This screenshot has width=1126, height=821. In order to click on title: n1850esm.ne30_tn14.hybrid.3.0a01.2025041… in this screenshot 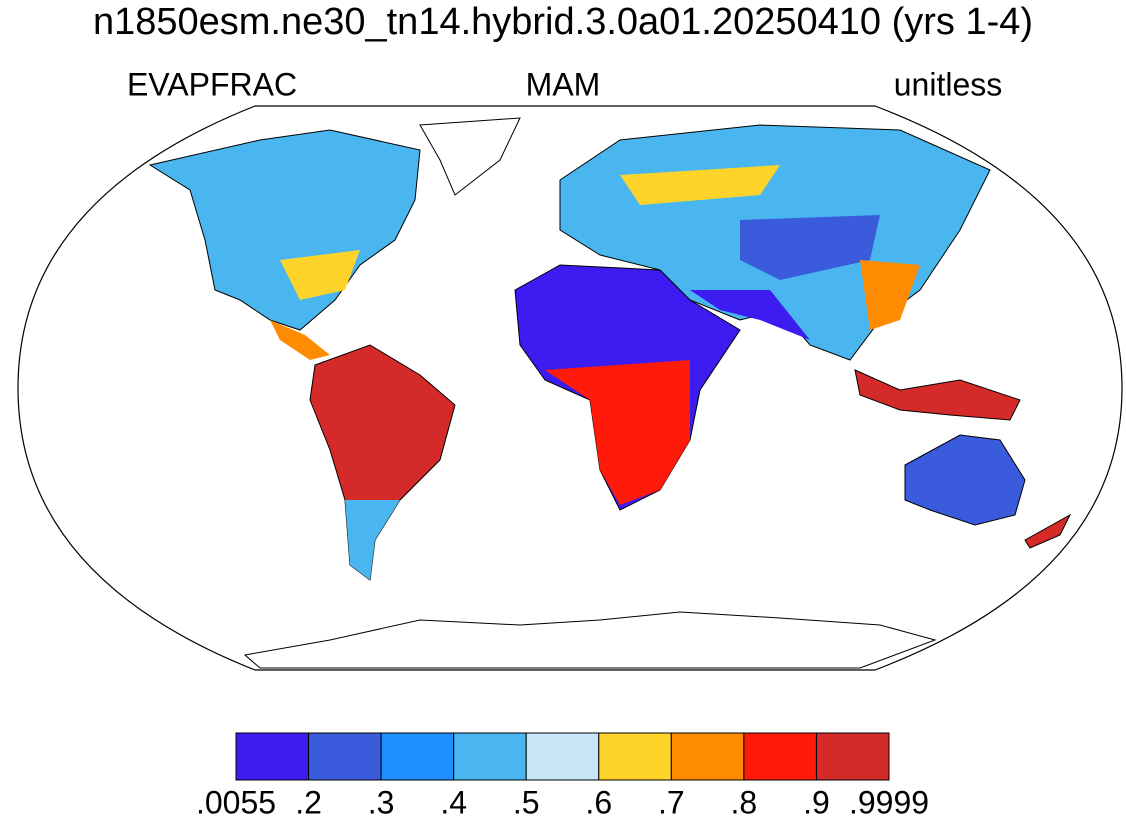, I will do `click(563, 22)`.